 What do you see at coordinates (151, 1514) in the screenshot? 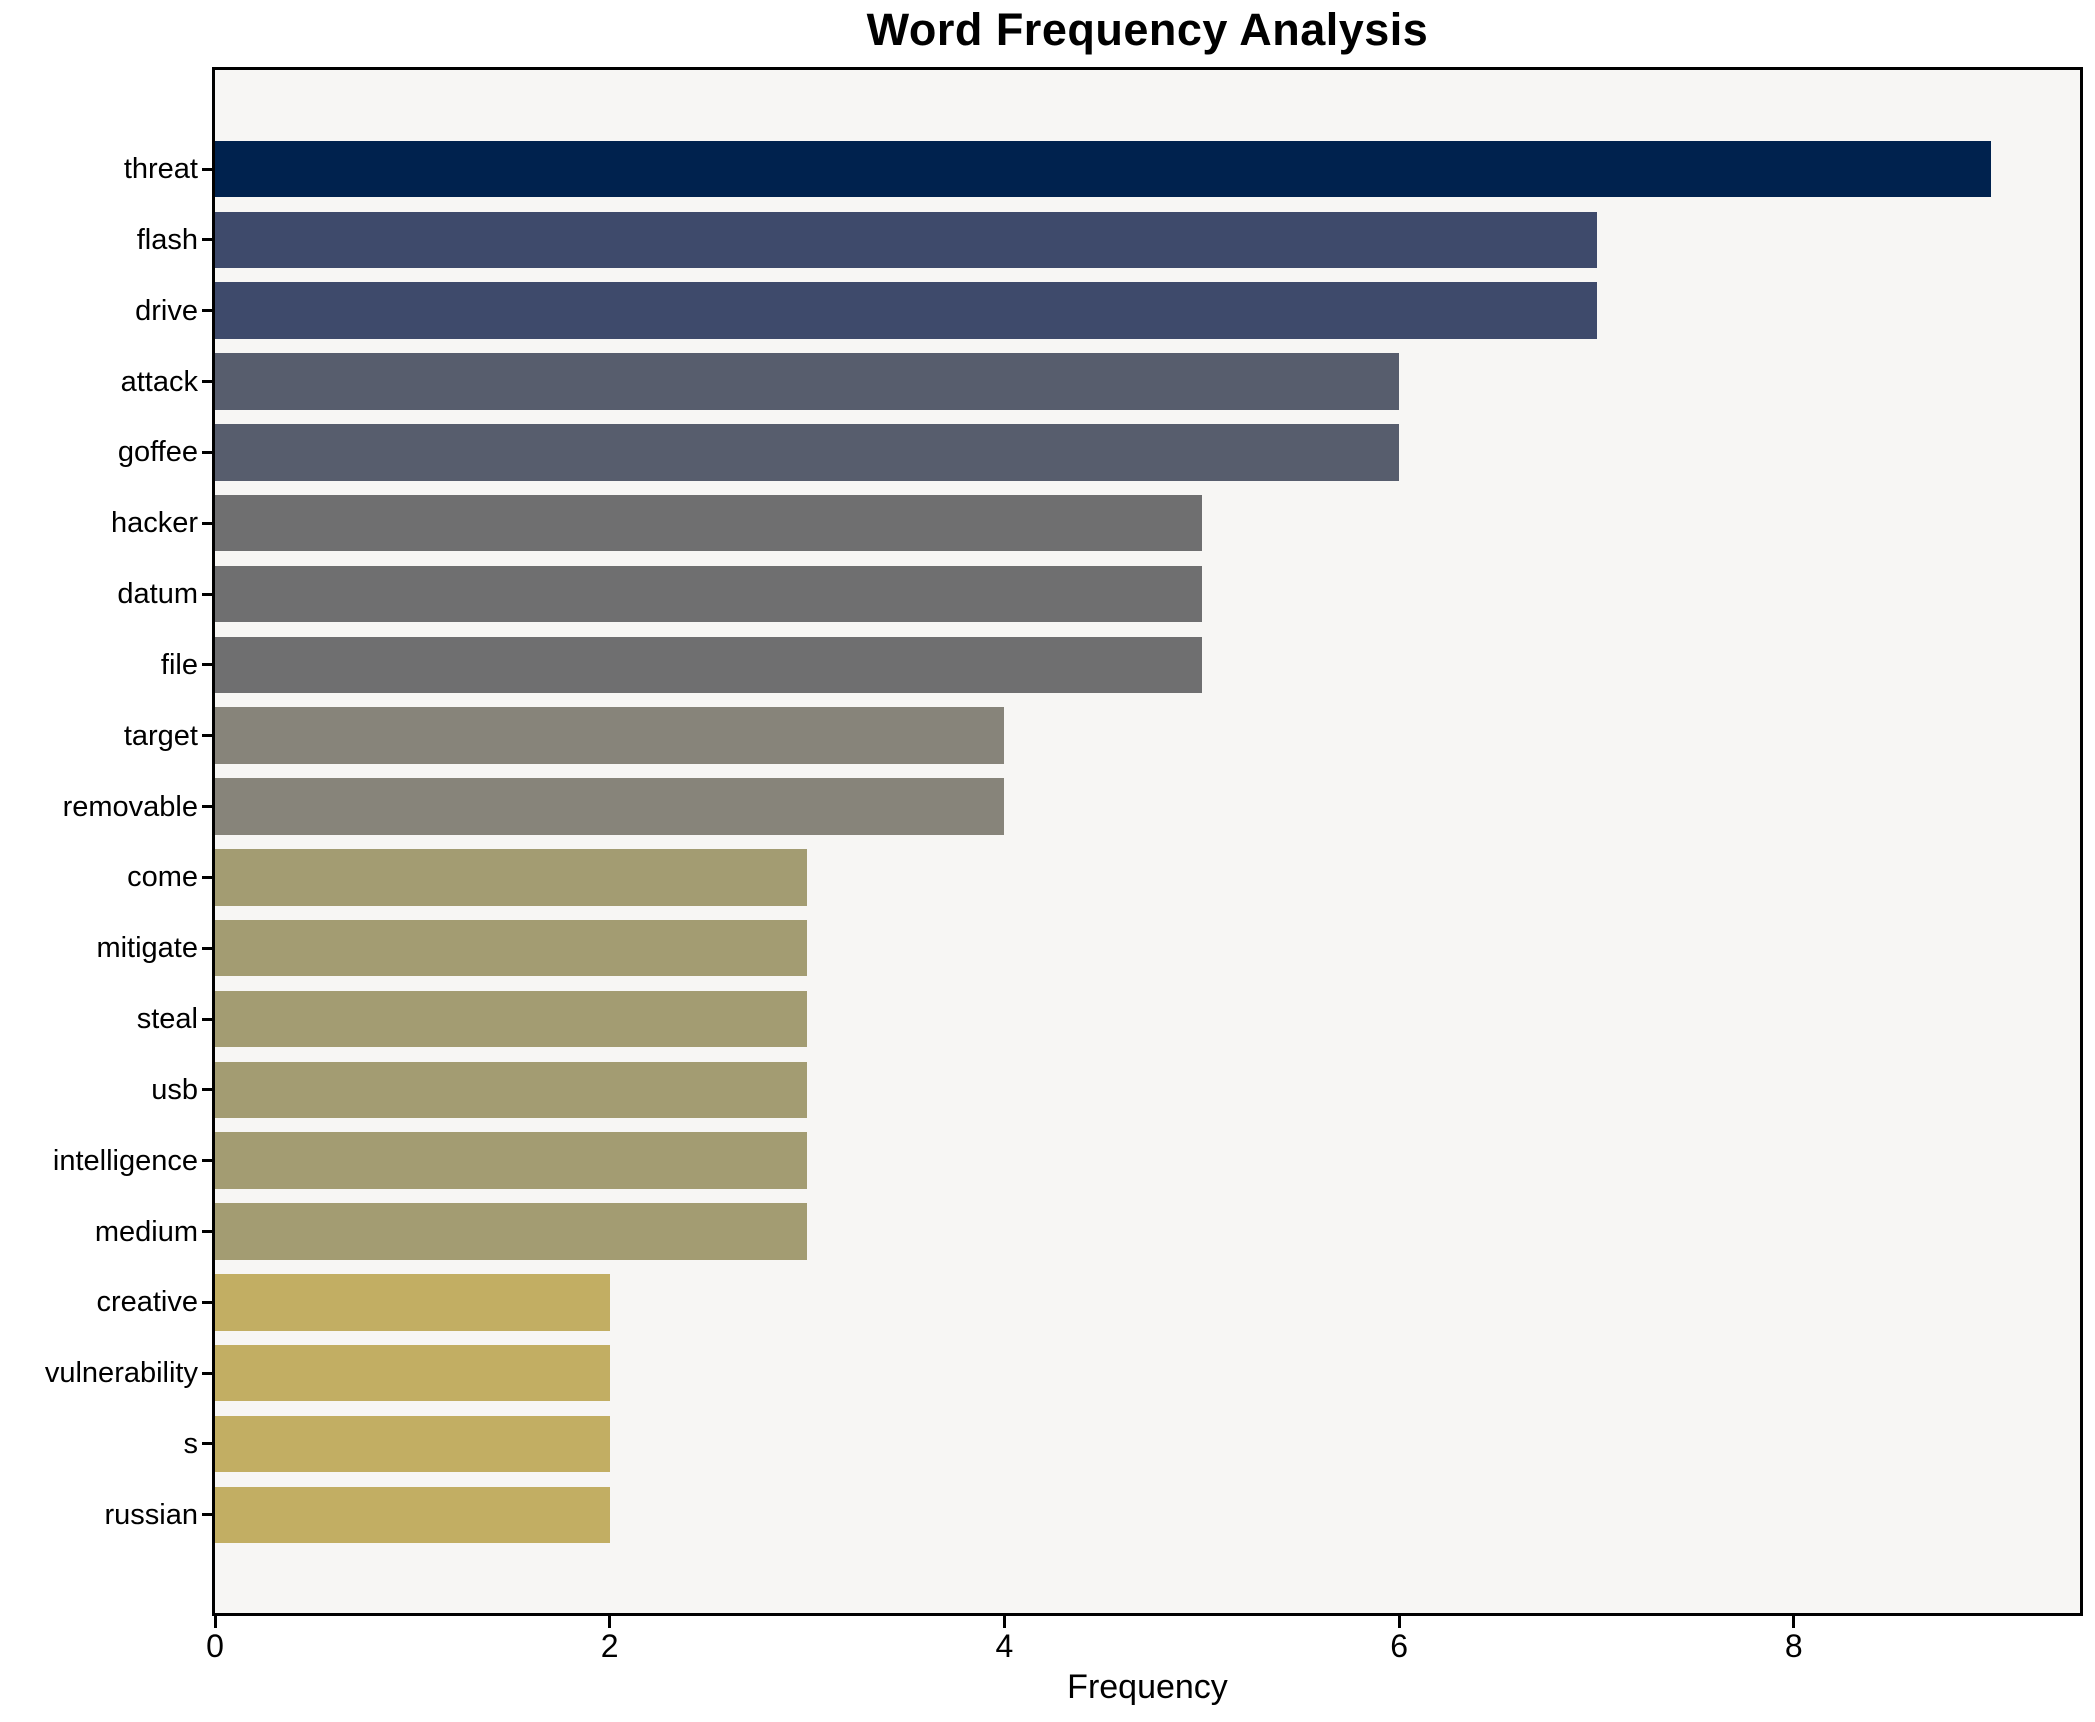
I see `y-tick-label-russian: russian` at bounding box center [151, 1514].